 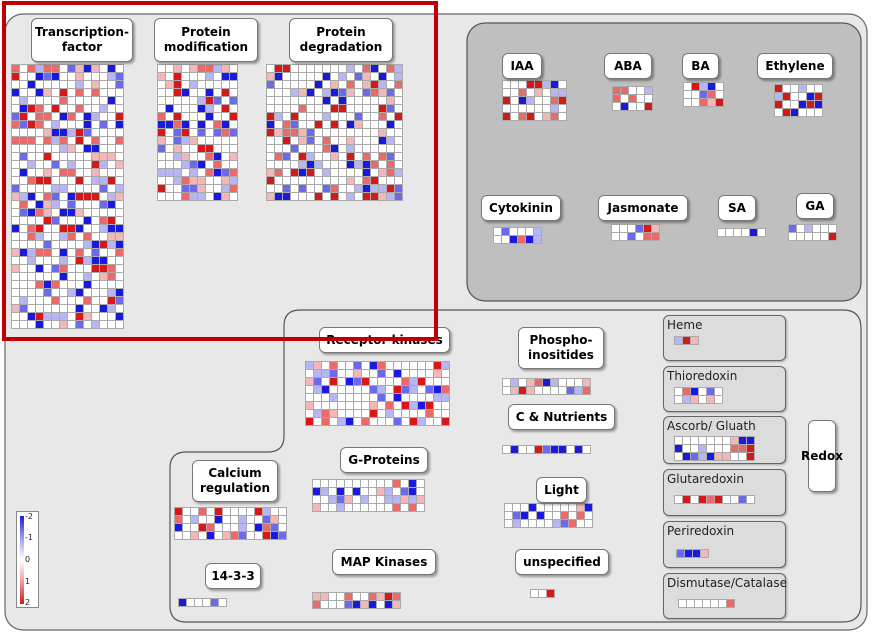 I want to click on redox-dismutase-catalase-label: Dismutase/Catalase, so click(x=727, y=583).